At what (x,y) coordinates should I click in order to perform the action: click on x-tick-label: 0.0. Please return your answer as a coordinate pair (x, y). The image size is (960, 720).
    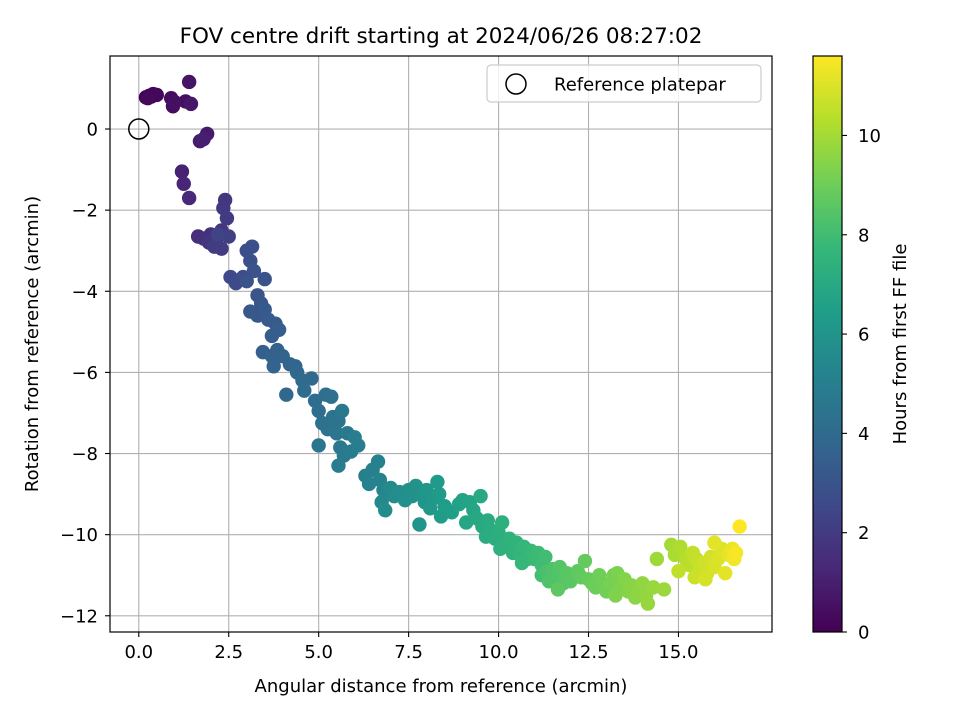
    Looking at the image, I should click on (138, 652).